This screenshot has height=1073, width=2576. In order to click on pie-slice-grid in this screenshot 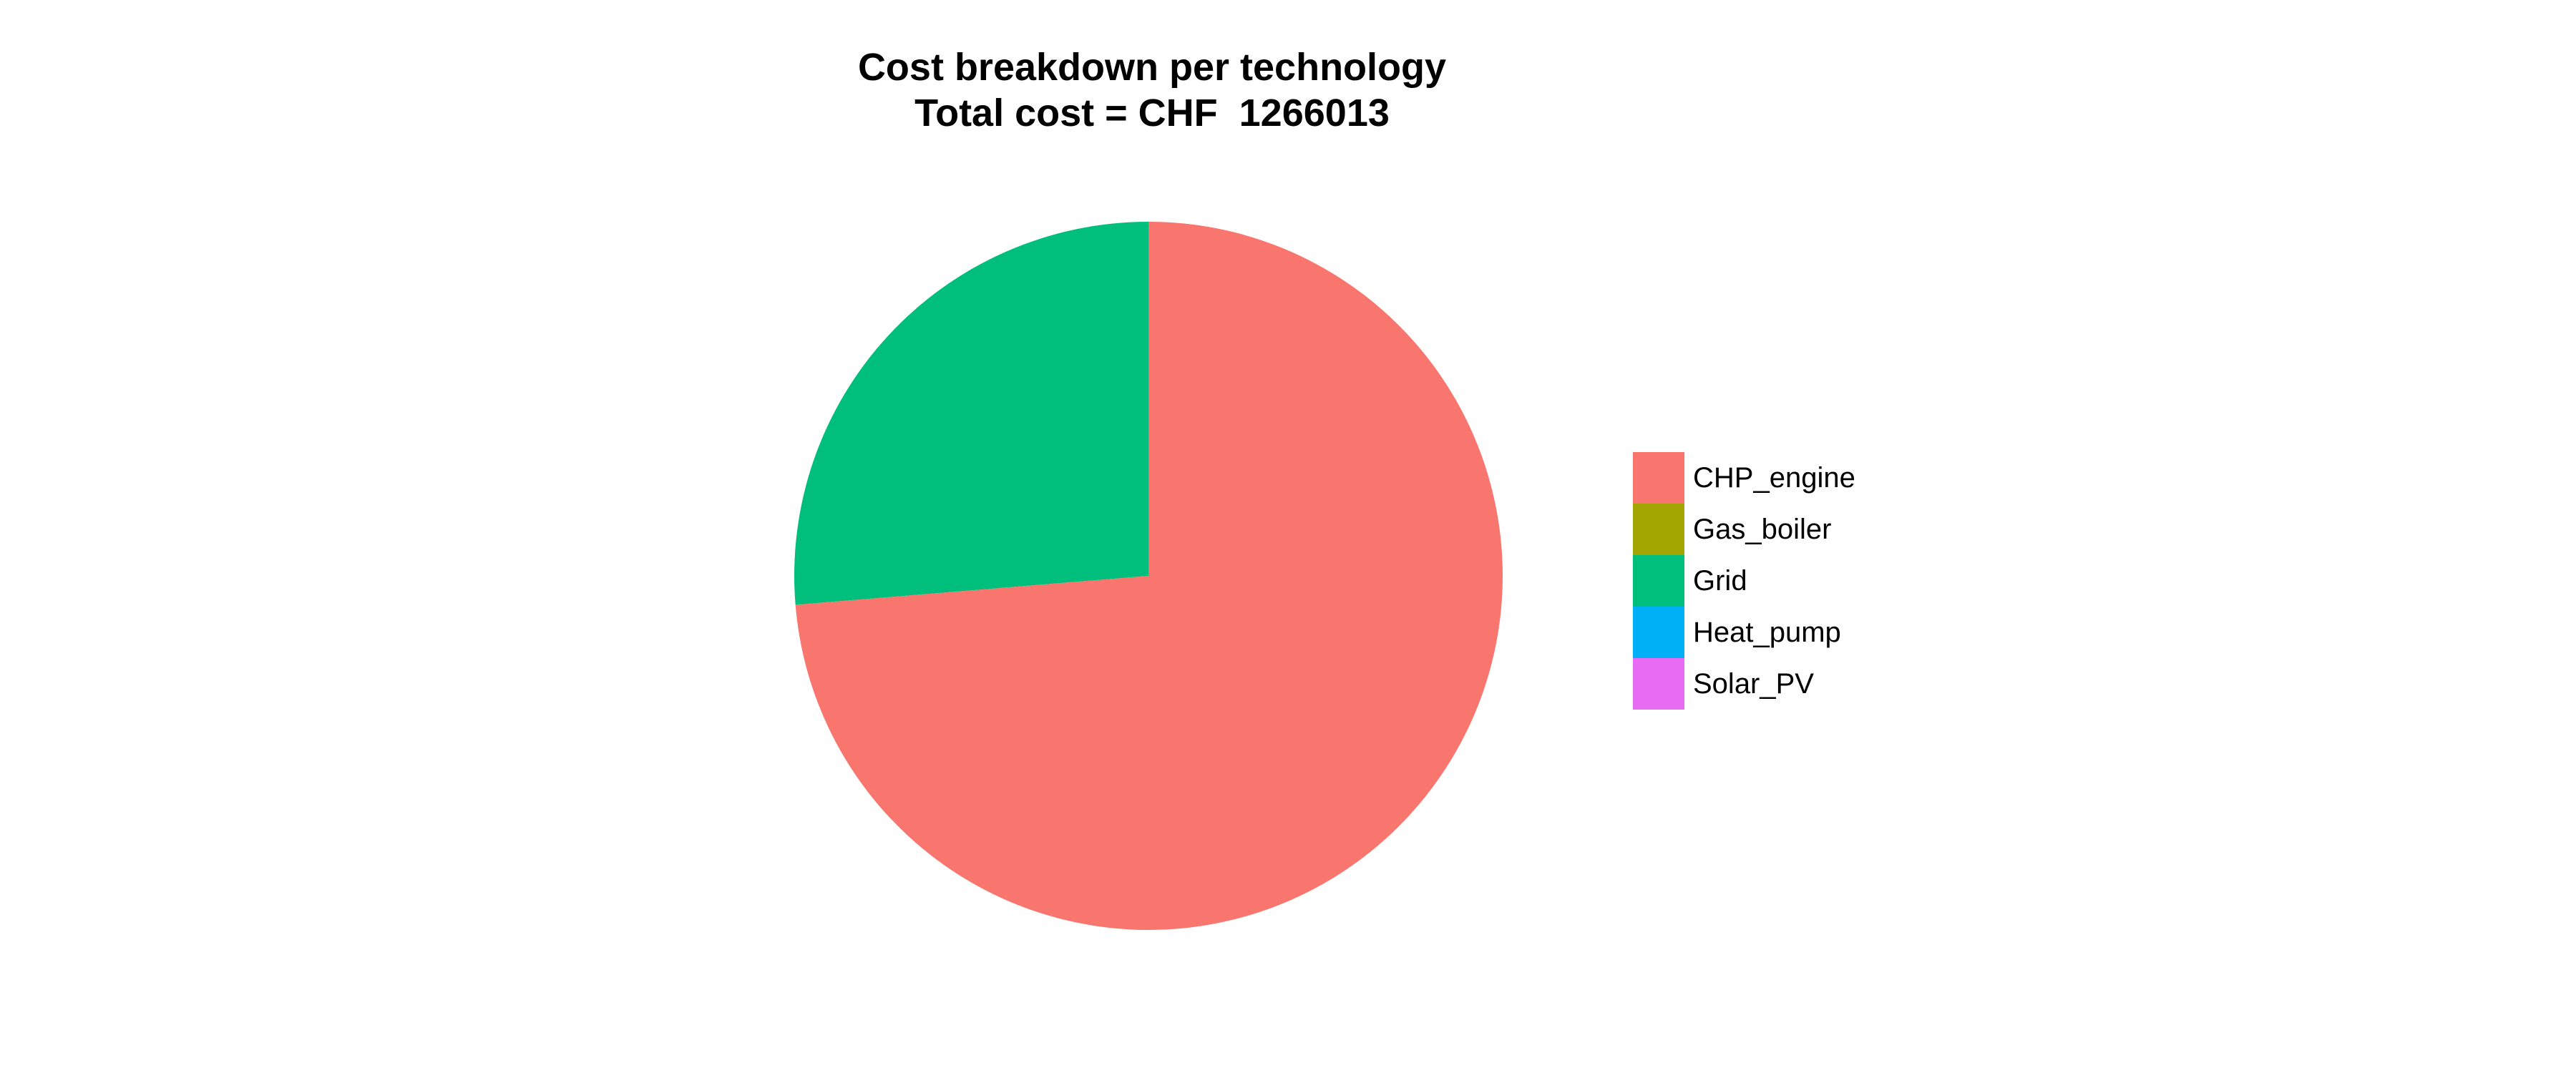, I will do `click(971, 413)`.